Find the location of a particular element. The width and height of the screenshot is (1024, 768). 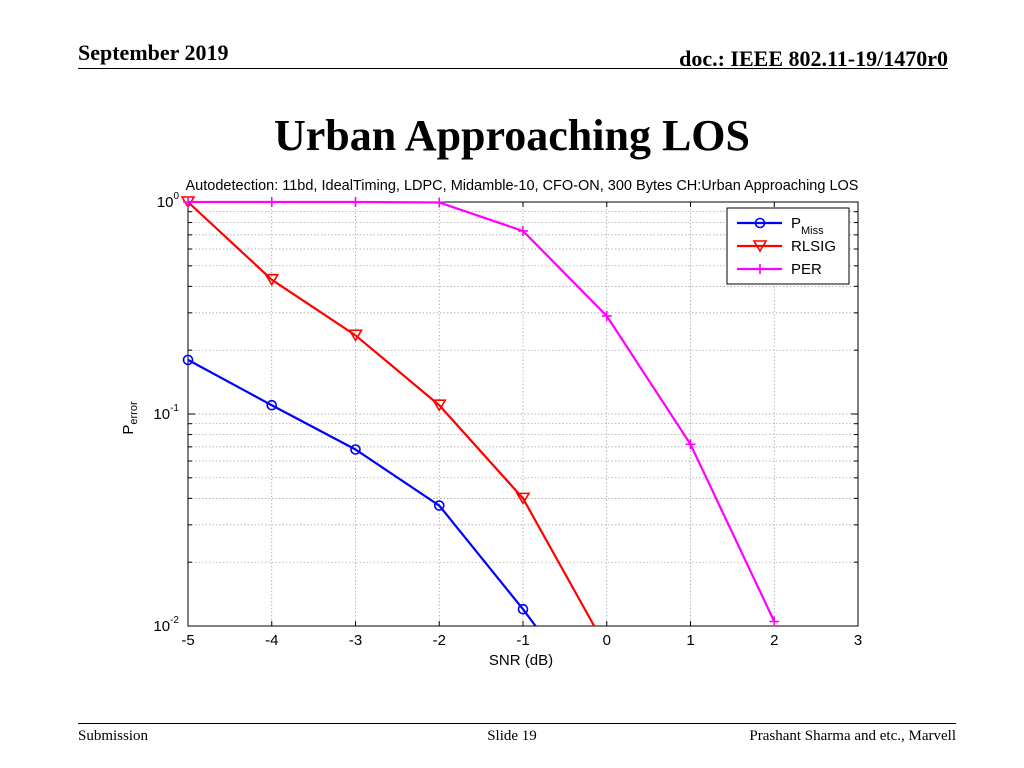

x-tick-label: 3 is located at coordinates (858, 640).